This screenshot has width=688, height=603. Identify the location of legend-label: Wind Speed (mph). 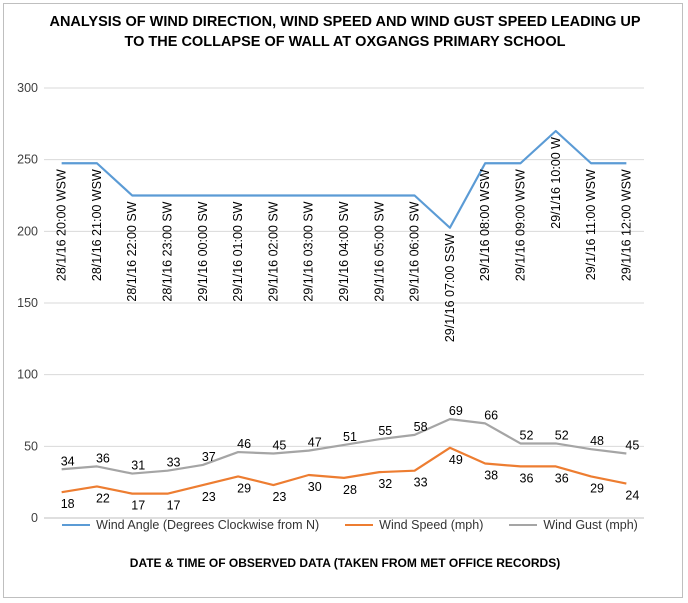
(431, 525).